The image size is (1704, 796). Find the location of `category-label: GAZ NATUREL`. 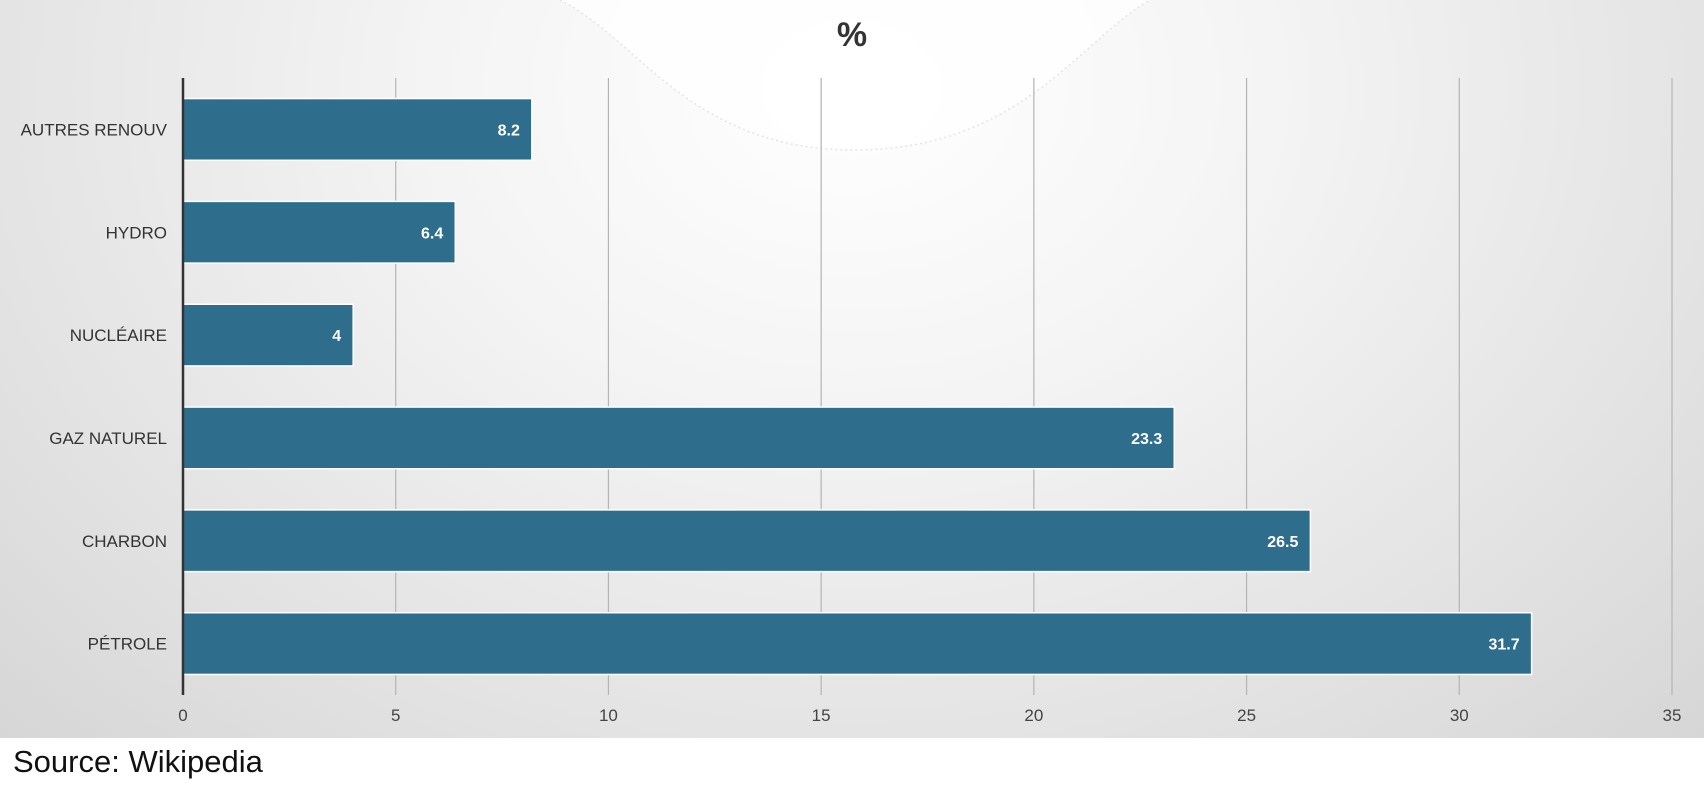

category-label: GAZ NATUREL is located at coordinates (108, 438).